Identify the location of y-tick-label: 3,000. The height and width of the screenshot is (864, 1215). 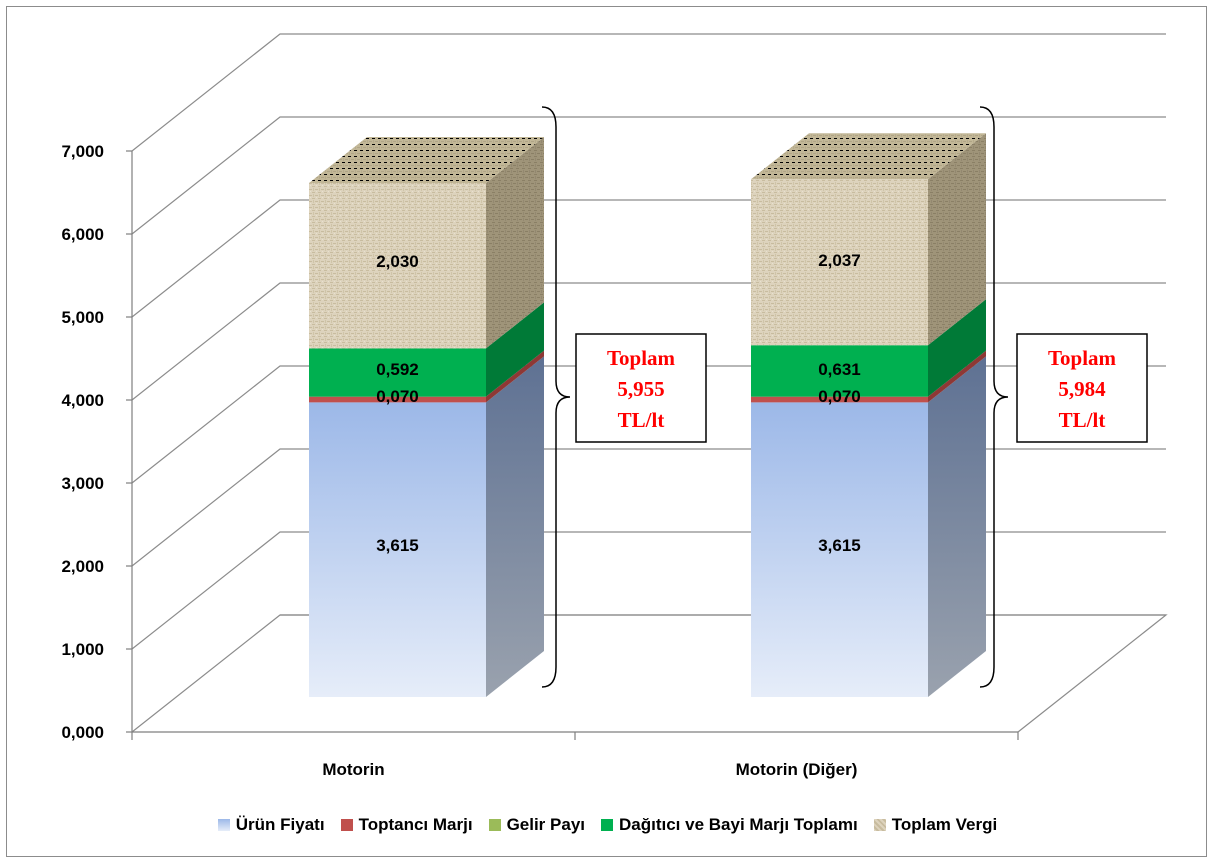
(82, 483).